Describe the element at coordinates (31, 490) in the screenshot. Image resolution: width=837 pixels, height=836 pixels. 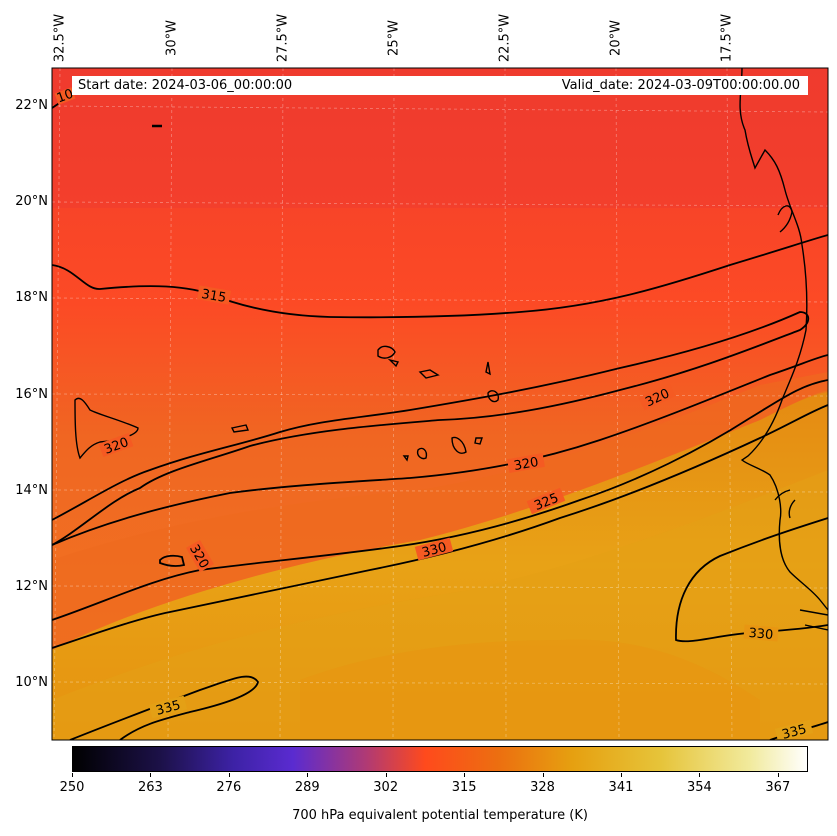
I see `lat-label: 14°N` at that location.